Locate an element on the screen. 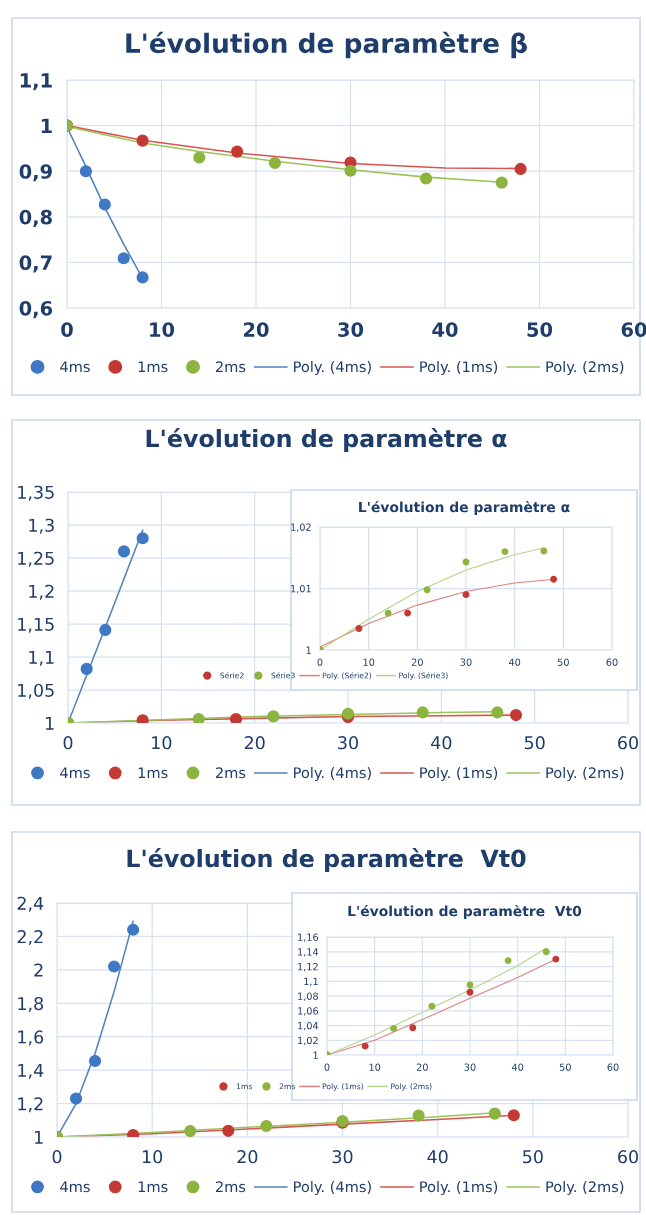  y-tick-label: 1,12 is located at coordinates (308, 967).